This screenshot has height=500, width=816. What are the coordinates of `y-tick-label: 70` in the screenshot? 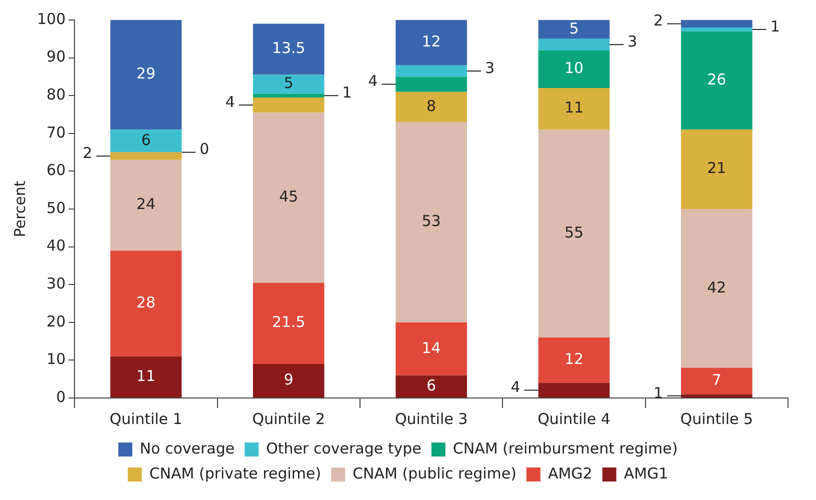 It's located at (56, 132).